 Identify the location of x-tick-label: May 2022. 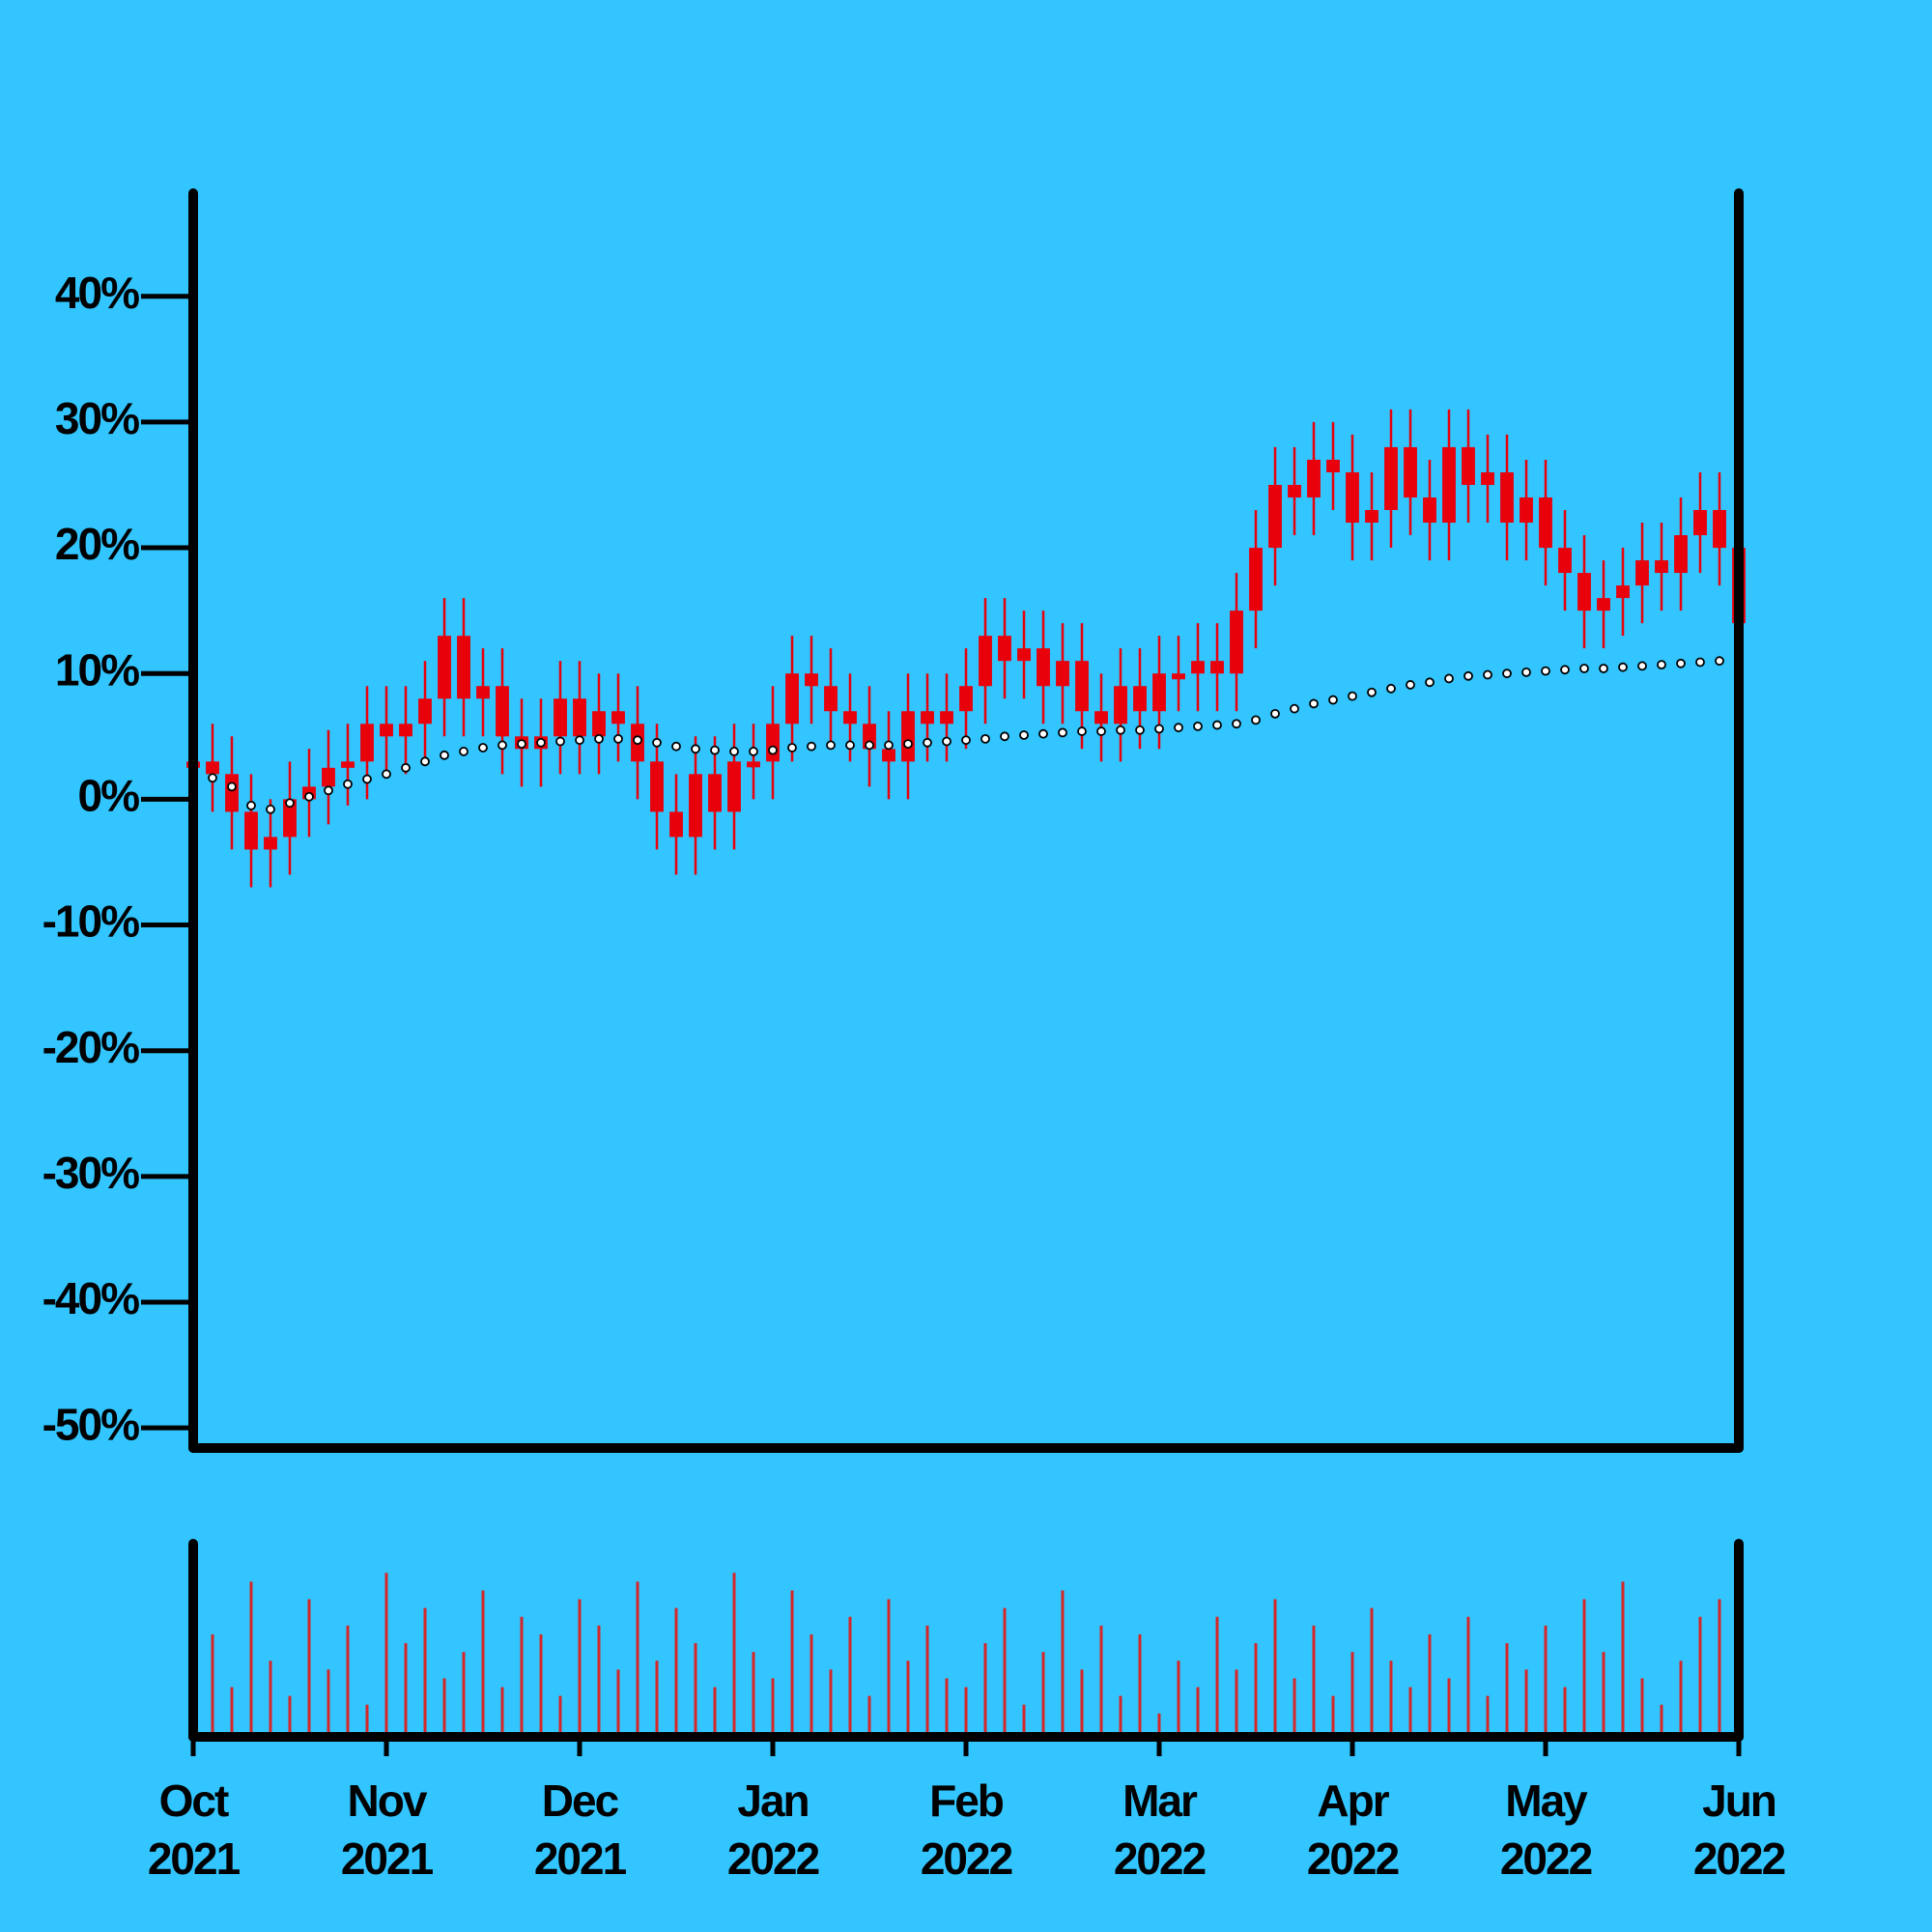
(1546, 1830).